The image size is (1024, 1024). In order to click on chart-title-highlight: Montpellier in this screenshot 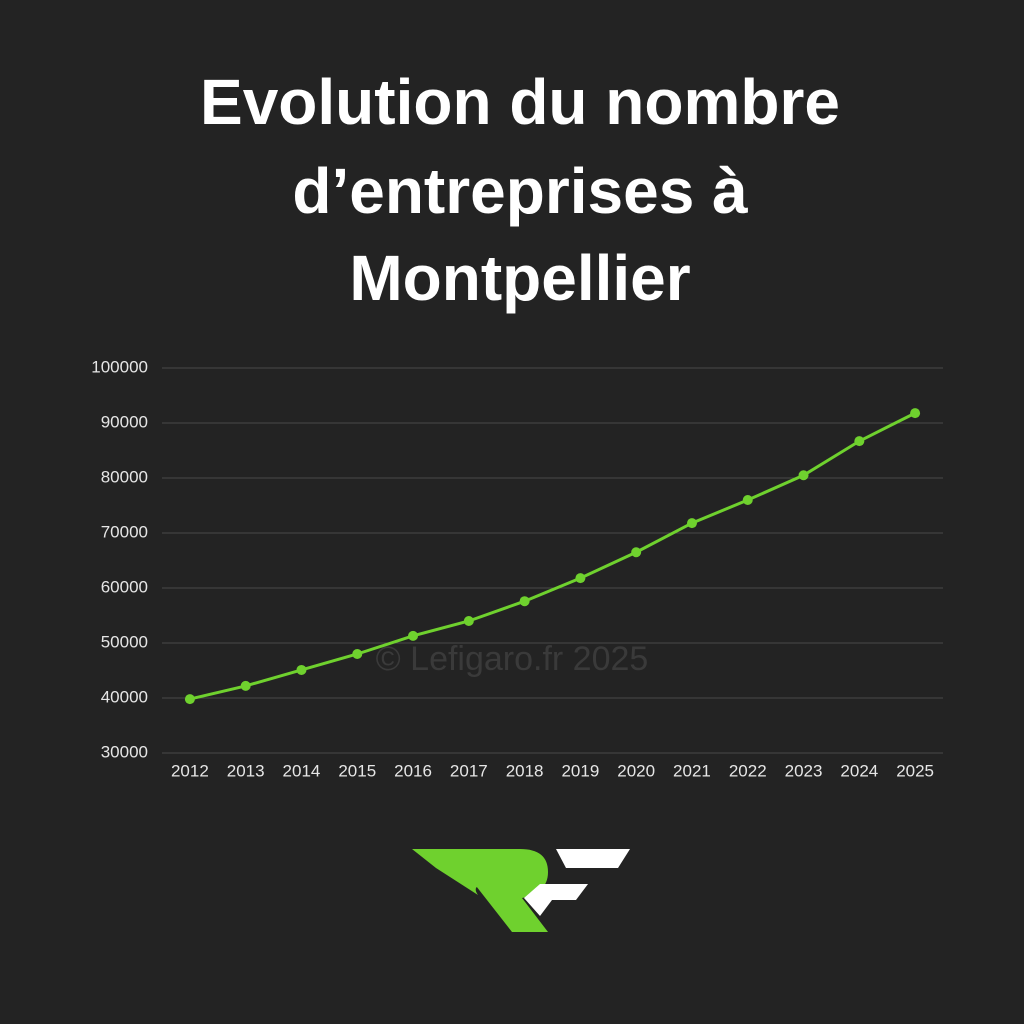, I will do `click(519, 278)`.